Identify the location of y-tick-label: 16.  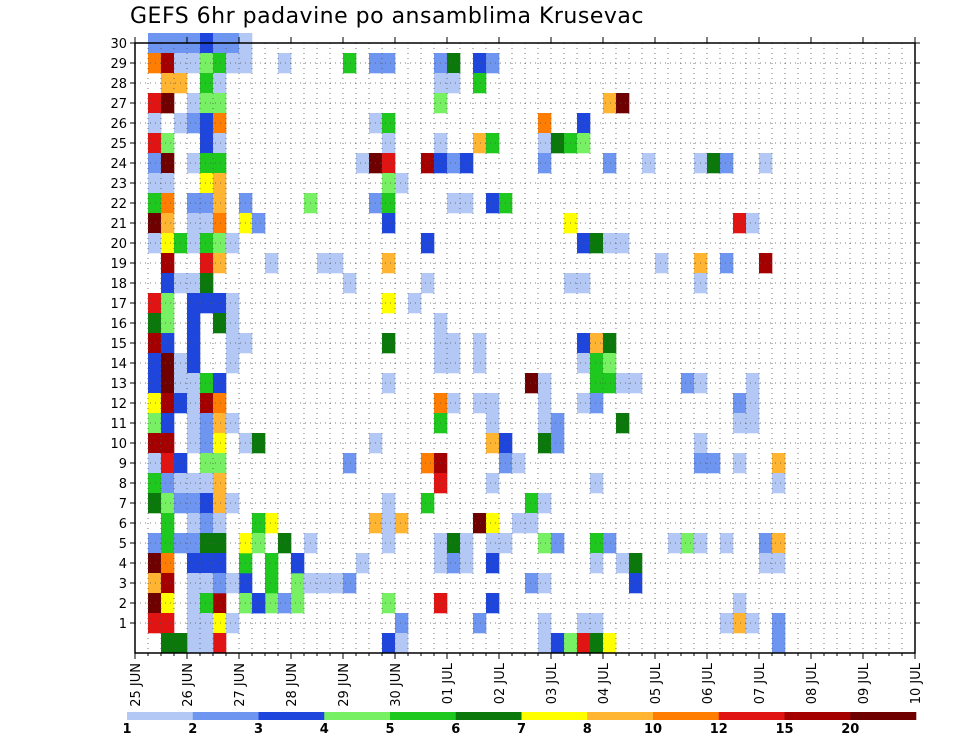
(118, 324).